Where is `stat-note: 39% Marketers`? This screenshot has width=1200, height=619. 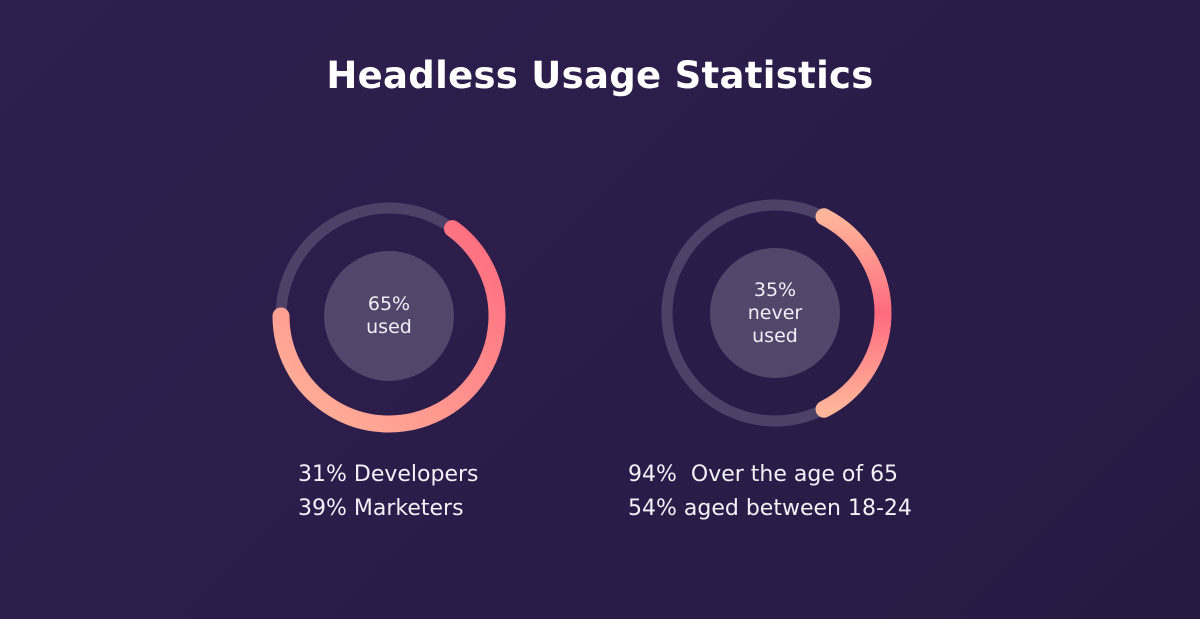
stat-note: 39% Marketers is located at coordinates (381, 508).